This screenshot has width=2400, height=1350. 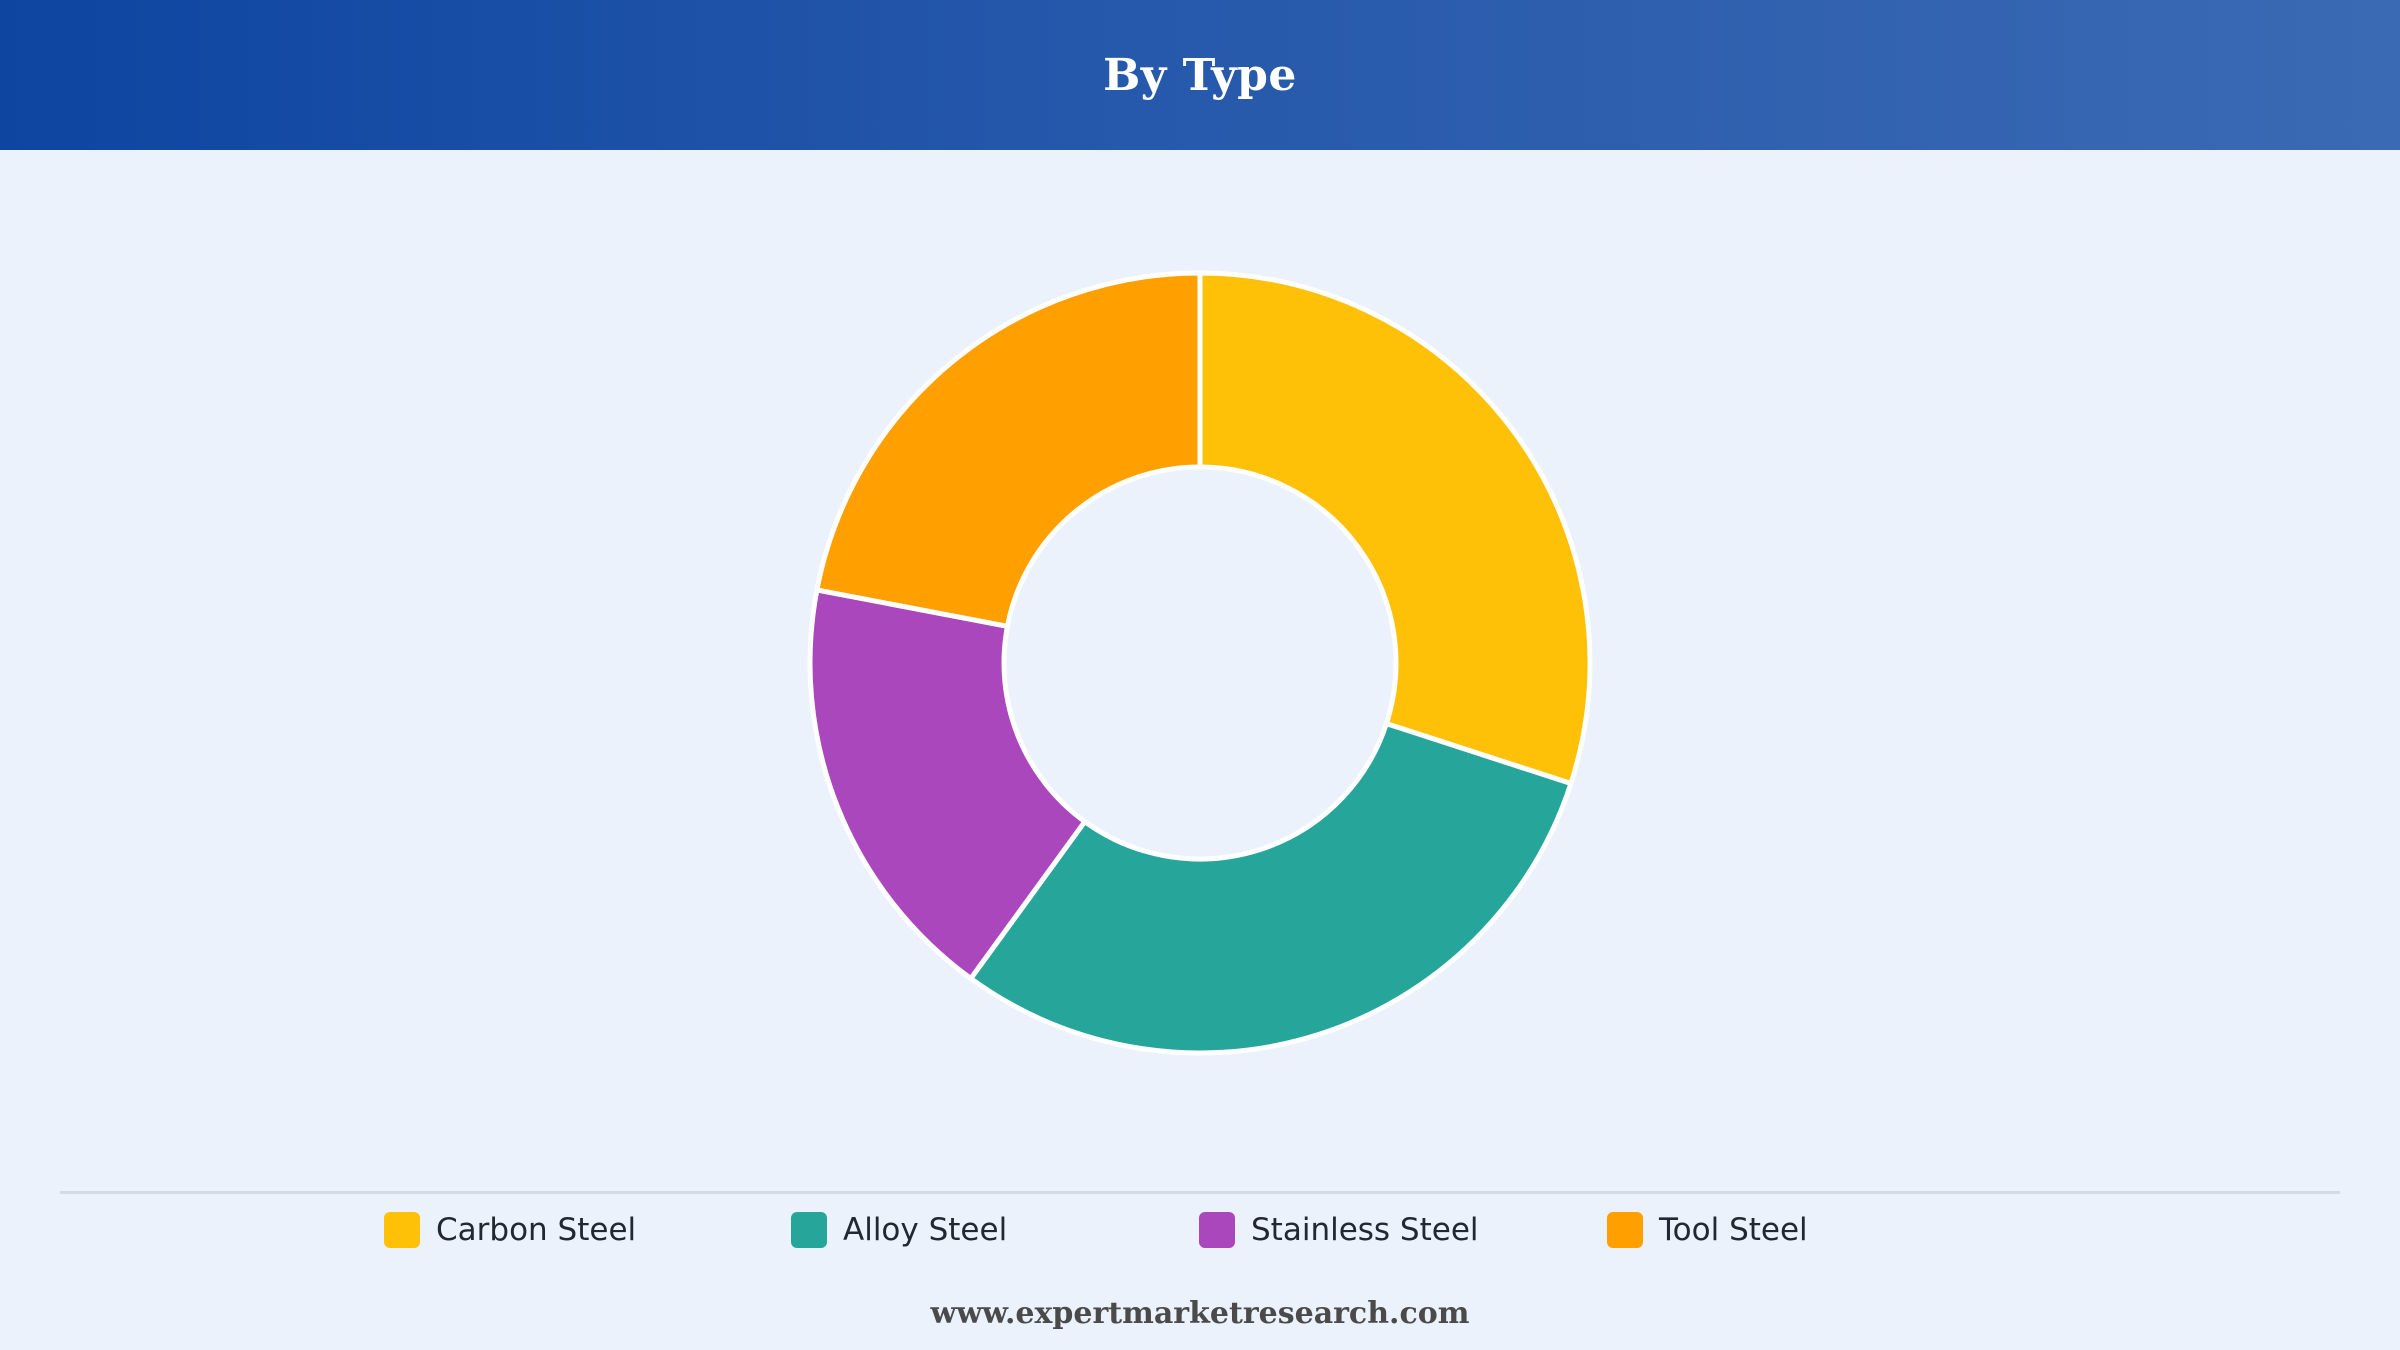 I want to click on legend-label: Alloy Steel, so click(x=925, y=1230).